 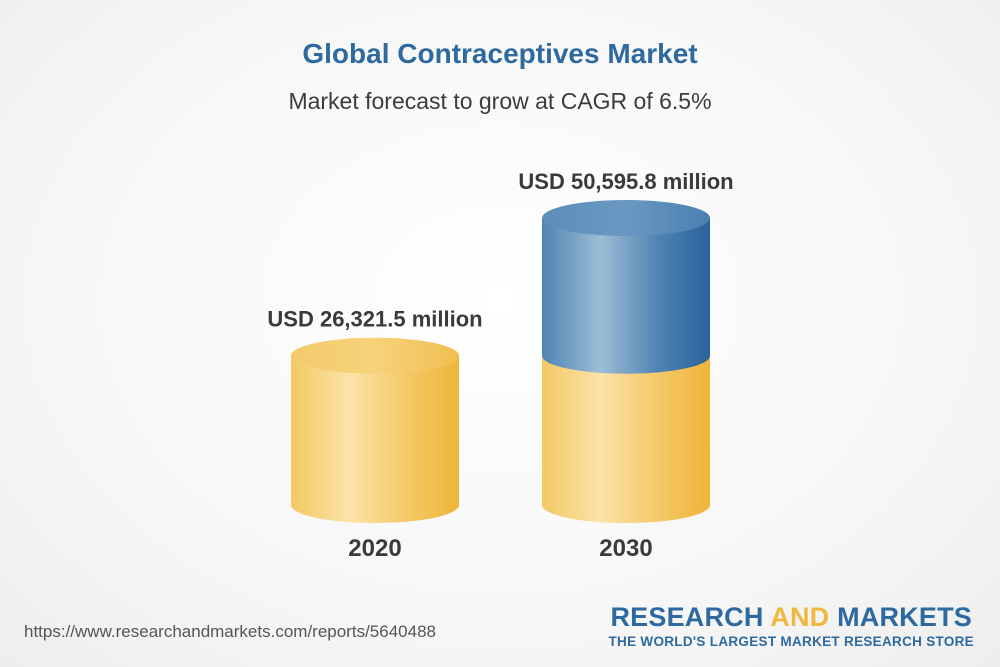 What do you see at coordinates (800, 617) in the screenshot?
I see `brand-and: AND` at bounding box center [800, 617].